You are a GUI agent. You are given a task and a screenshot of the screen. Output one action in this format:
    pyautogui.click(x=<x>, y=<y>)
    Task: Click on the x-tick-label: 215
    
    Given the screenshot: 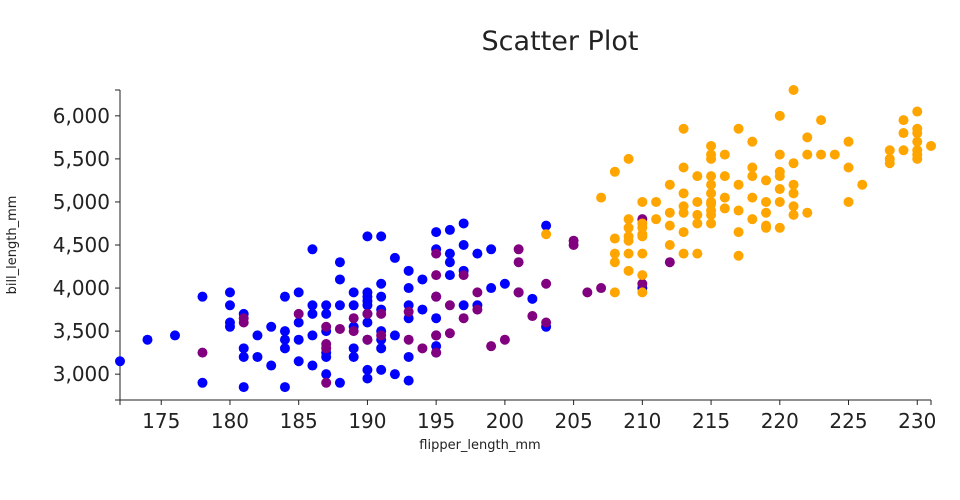 What is the action you would take?
    pyautogui.click(x=711, y=421)
    